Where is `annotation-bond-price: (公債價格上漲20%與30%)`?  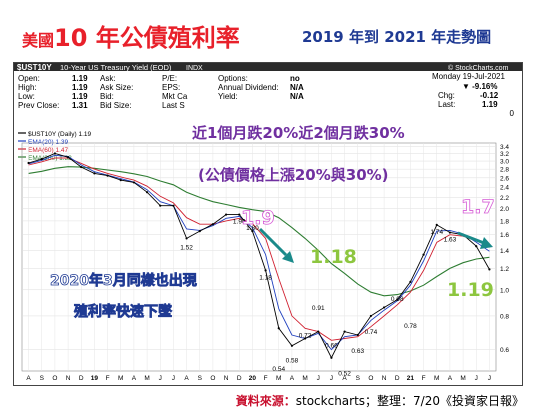 annotation-bond-price: (公債價格上漲20%與30%) is located at coordinates (293, 175).